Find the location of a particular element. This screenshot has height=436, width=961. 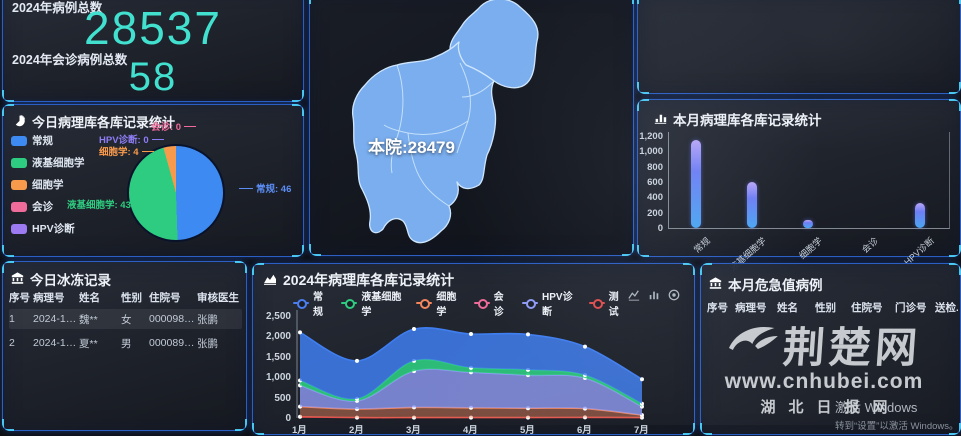

area-legend-item: HPV诊断 is located at coordinates (549, 303).